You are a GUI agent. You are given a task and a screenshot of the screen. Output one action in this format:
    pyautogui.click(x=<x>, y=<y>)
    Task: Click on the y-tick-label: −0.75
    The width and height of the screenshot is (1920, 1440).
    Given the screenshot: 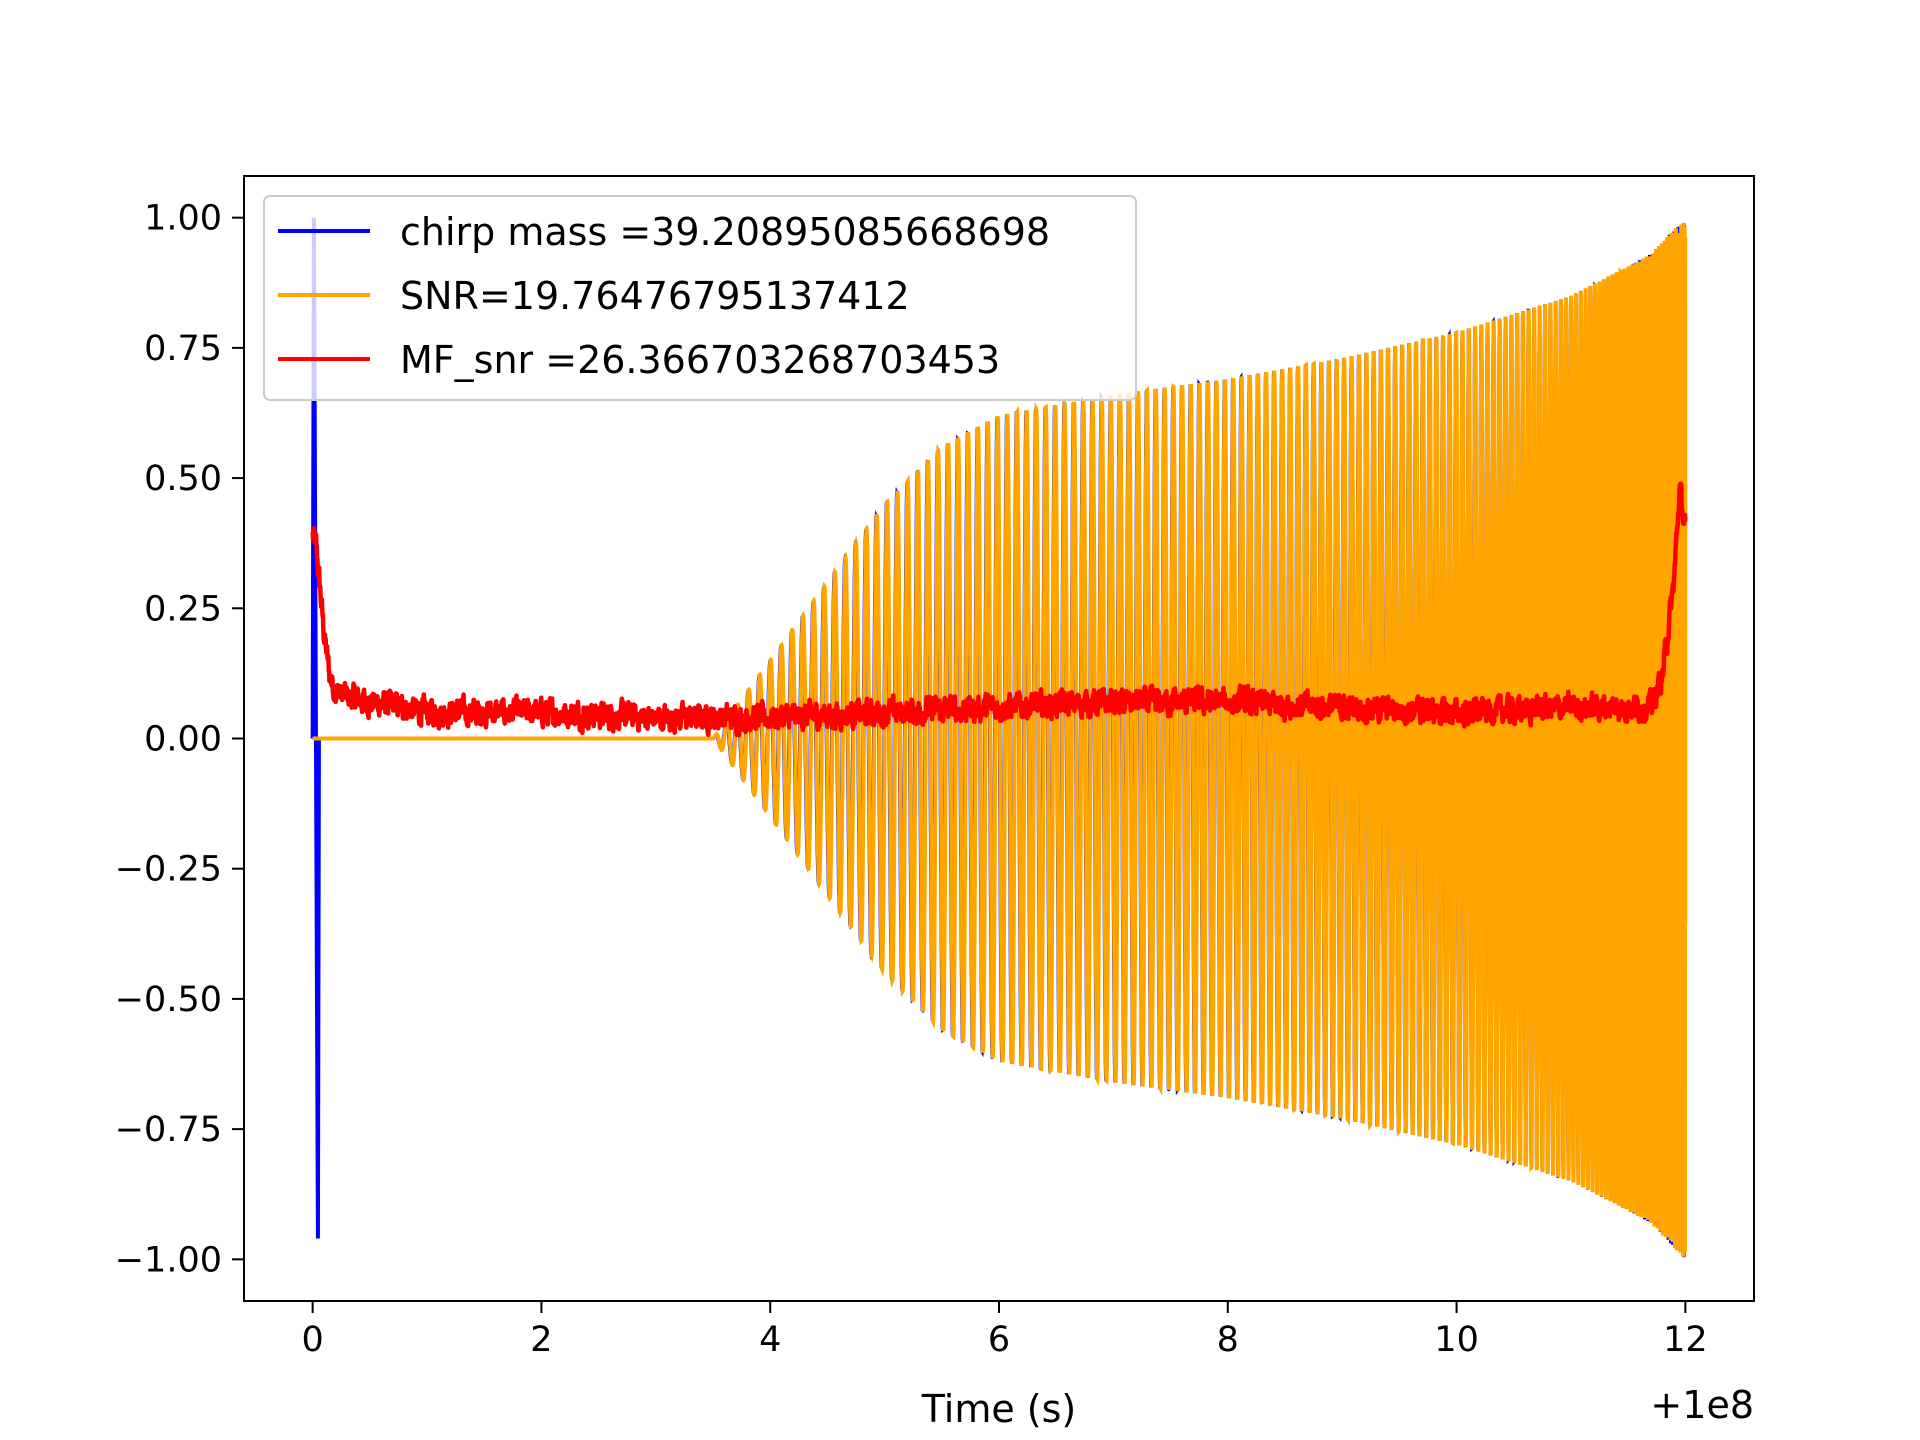 What is the action you would take?
    pyautogui.click(x=168, y=1130)
    